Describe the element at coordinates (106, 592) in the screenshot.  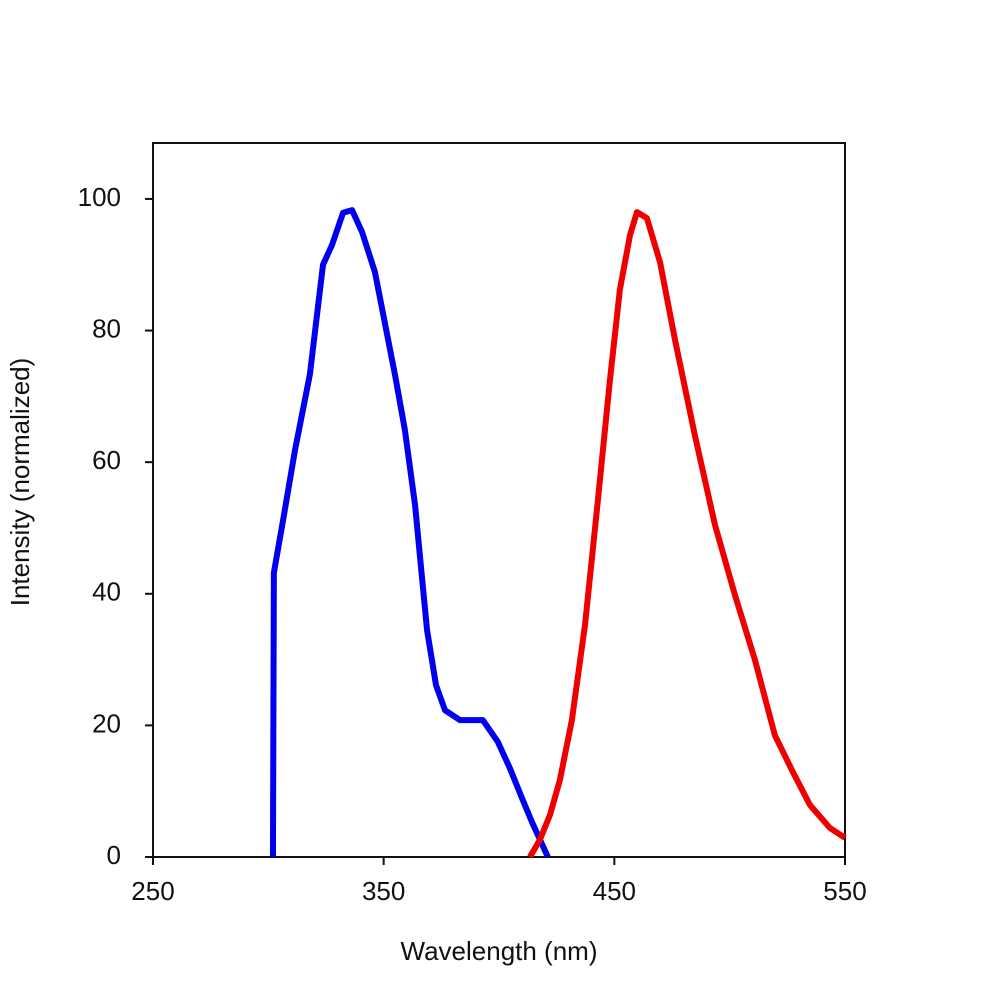
I see `y-tick-label: 40` at that location.